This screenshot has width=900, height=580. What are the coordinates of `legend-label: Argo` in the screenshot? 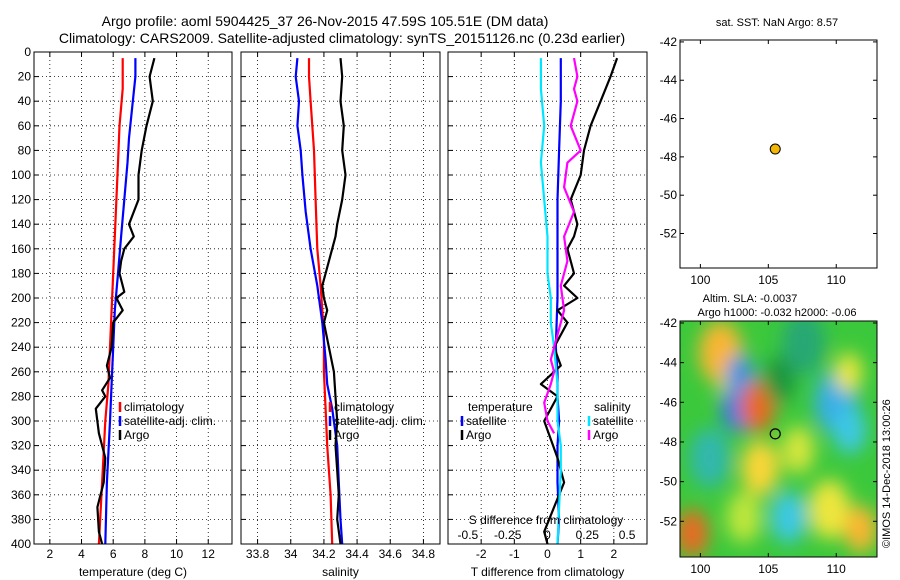 It's located at (347, 435).